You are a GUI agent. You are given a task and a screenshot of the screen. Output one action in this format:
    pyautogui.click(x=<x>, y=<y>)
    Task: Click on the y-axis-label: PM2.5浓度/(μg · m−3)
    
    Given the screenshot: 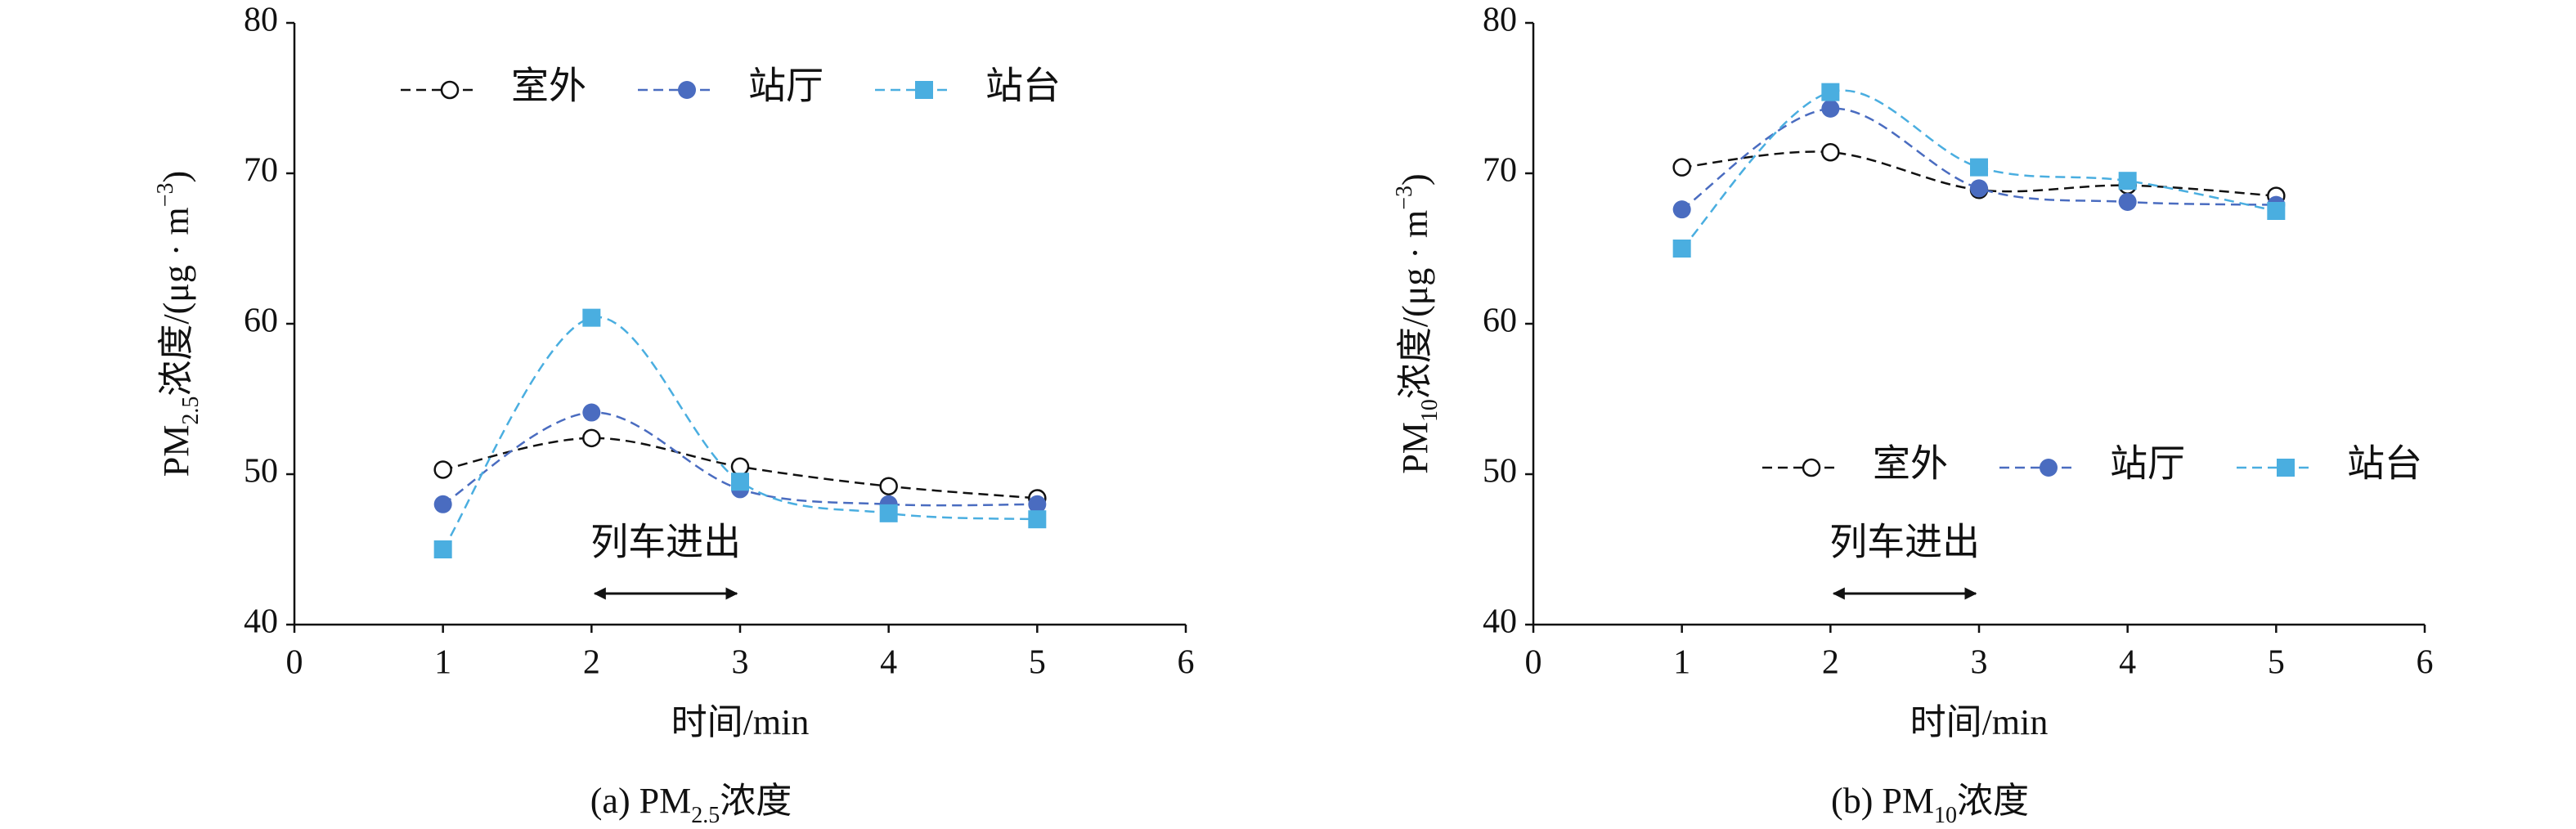 What is the action you would take?
    pyautogui.click(x=178, y=324)
    